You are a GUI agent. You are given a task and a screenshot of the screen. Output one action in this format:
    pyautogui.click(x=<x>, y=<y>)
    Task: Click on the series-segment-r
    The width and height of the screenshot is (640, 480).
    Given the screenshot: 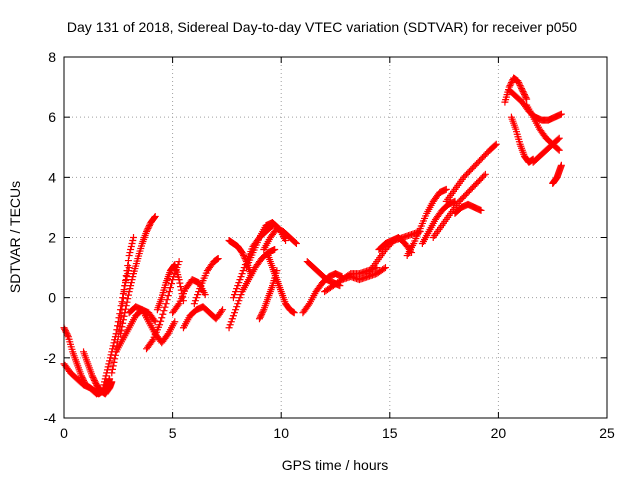 What is the action you would take?
    pyautogui.click(x=280, y=239)
    